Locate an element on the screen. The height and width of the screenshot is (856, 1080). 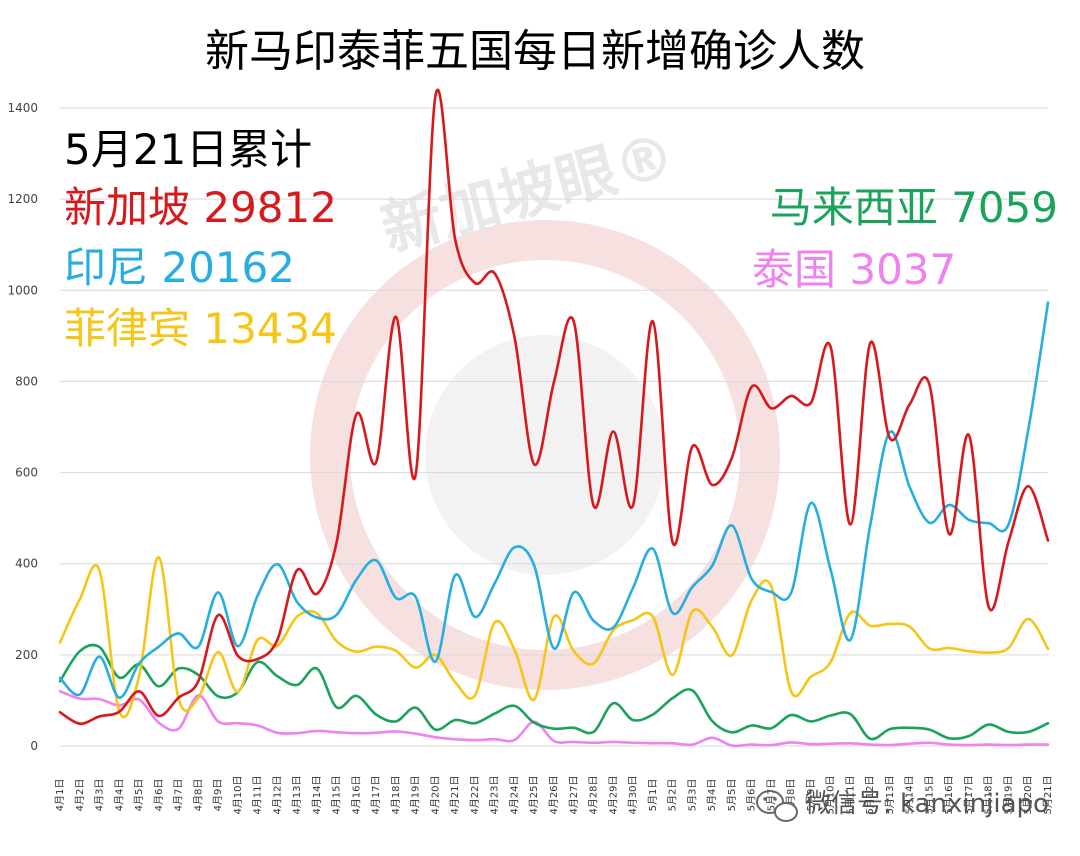
watermark-center is located at coordinates (545, 455).